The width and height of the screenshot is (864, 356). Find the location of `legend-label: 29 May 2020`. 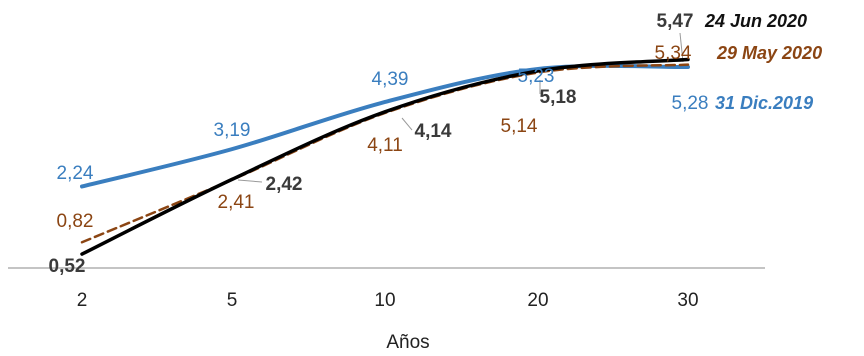

legend-label: 29 May 2020 is located at coordinates (769, 53).